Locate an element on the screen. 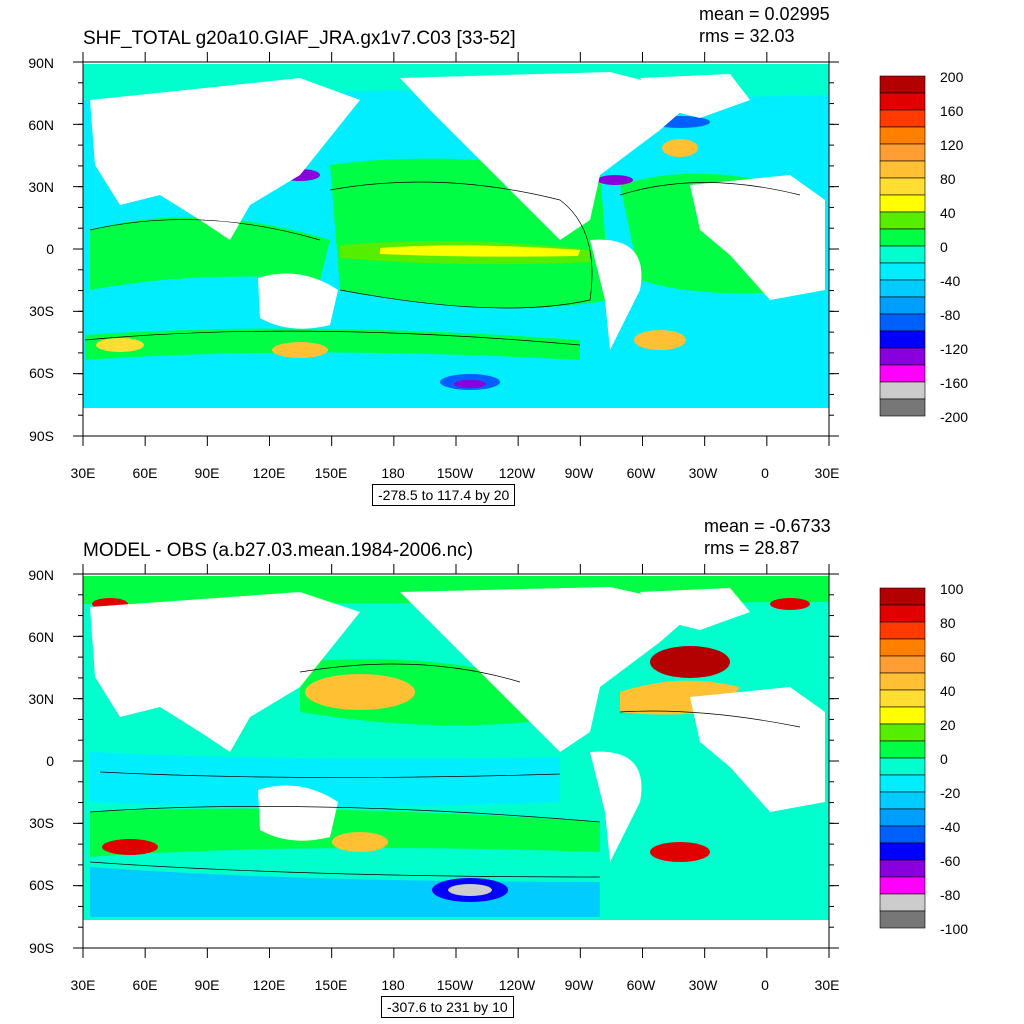  colorbar-labels: 100 80 60 40 20 0 -20 -40 -60 -80 -100 is located at coordinates (954, 759).